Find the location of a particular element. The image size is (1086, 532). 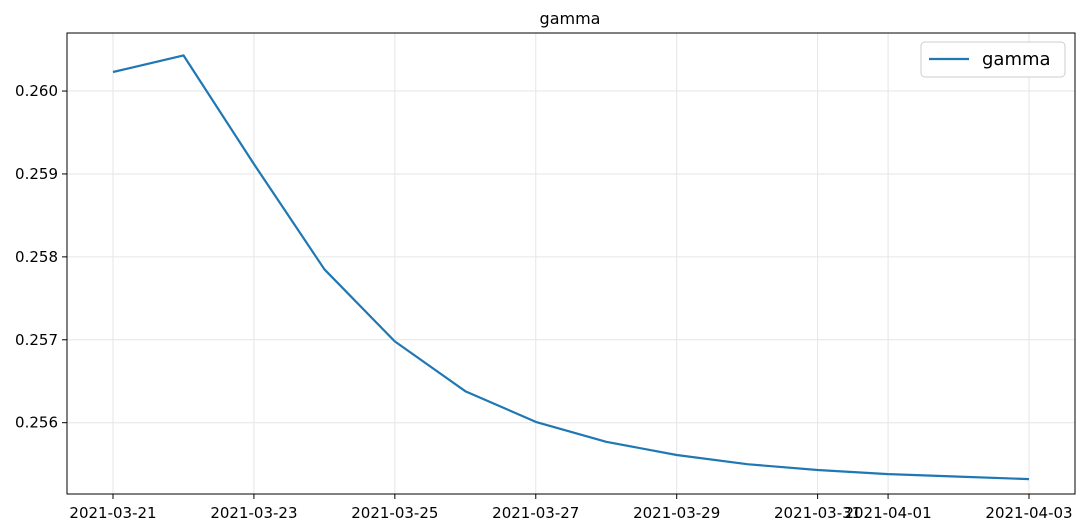

x-tick-label: 2021-04-03 is located at coordinates (1028, 513).